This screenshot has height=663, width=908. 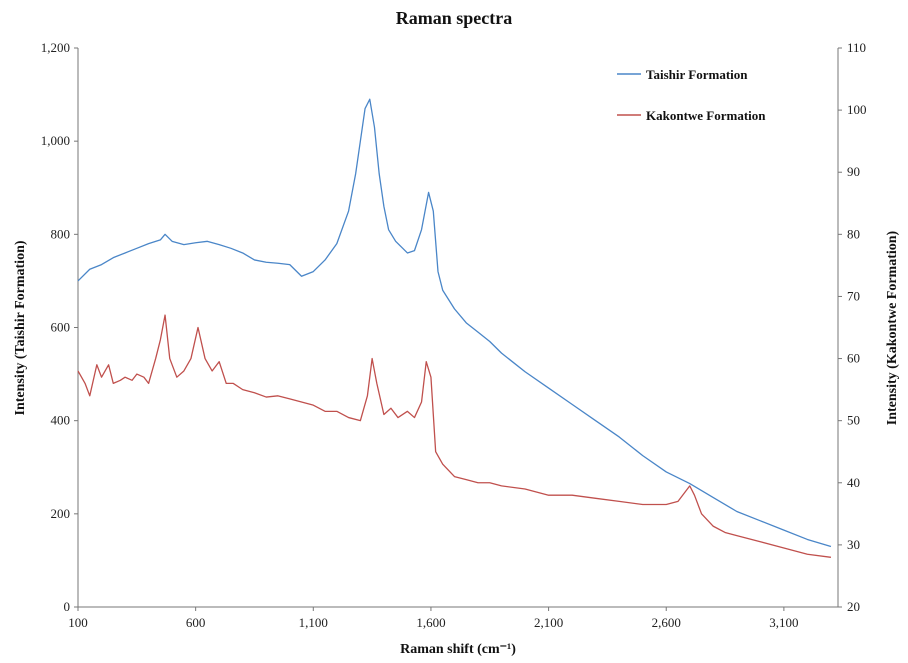 I want to click on right-y-tick-label: 100, so click(x=857, y=109).